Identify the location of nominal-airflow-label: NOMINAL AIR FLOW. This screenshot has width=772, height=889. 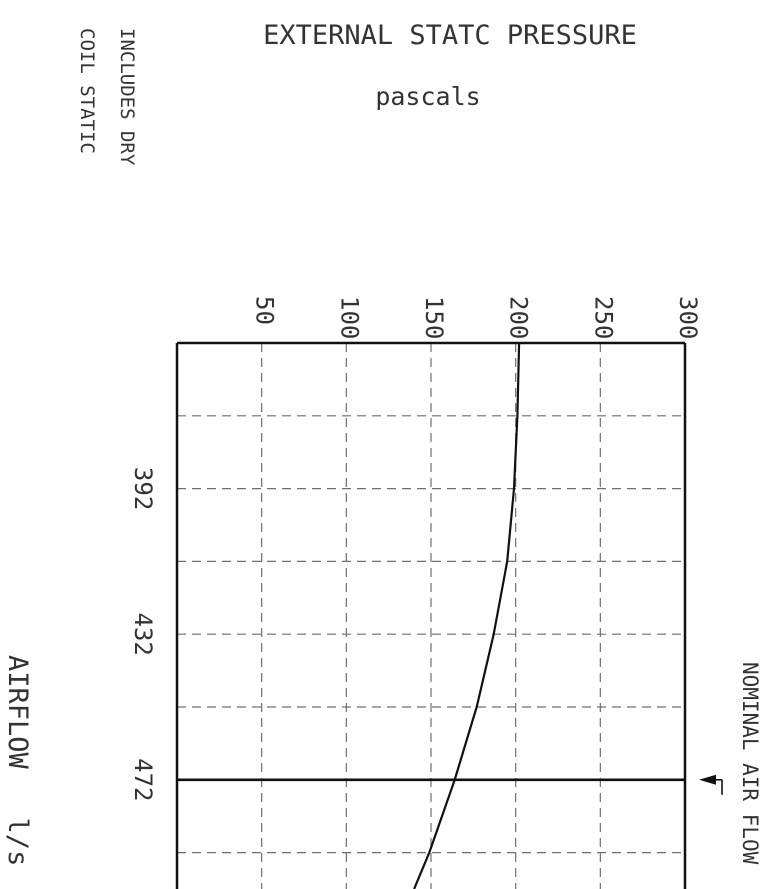
(750, 763).